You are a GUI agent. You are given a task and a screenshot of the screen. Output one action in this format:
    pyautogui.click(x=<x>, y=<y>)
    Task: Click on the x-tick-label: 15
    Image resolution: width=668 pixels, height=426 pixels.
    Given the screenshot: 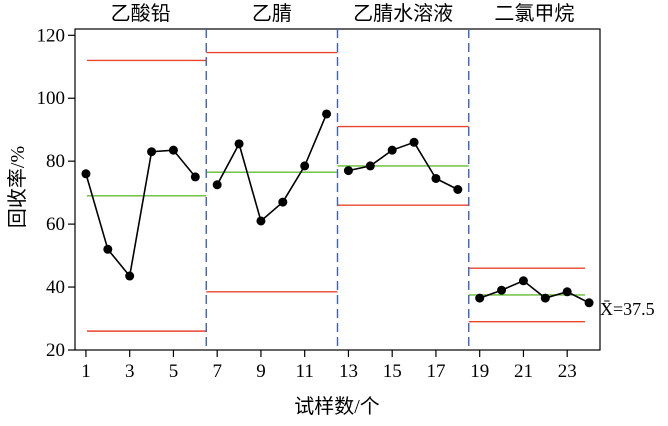 What is the action you would take?
    pyautogui.click(x=392, y=371)
    